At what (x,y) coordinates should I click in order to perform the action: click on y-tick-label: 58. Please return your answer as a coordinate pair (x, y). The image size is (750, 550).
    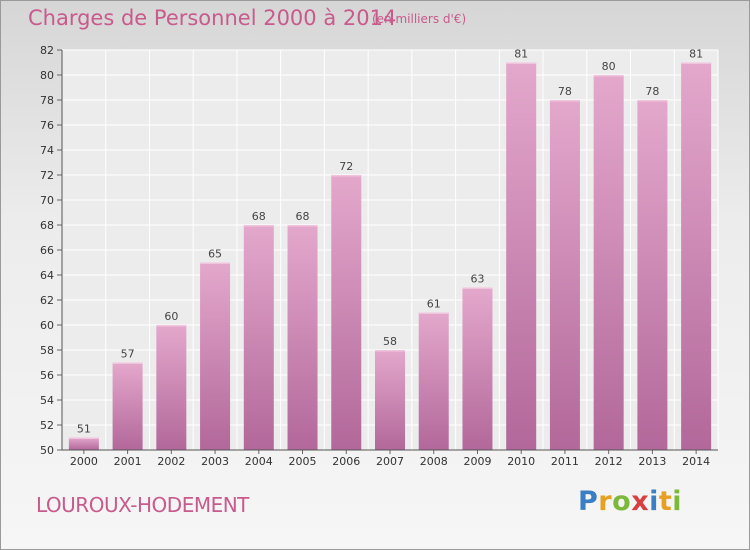
    Looking at the image, I should click on (47, 350).